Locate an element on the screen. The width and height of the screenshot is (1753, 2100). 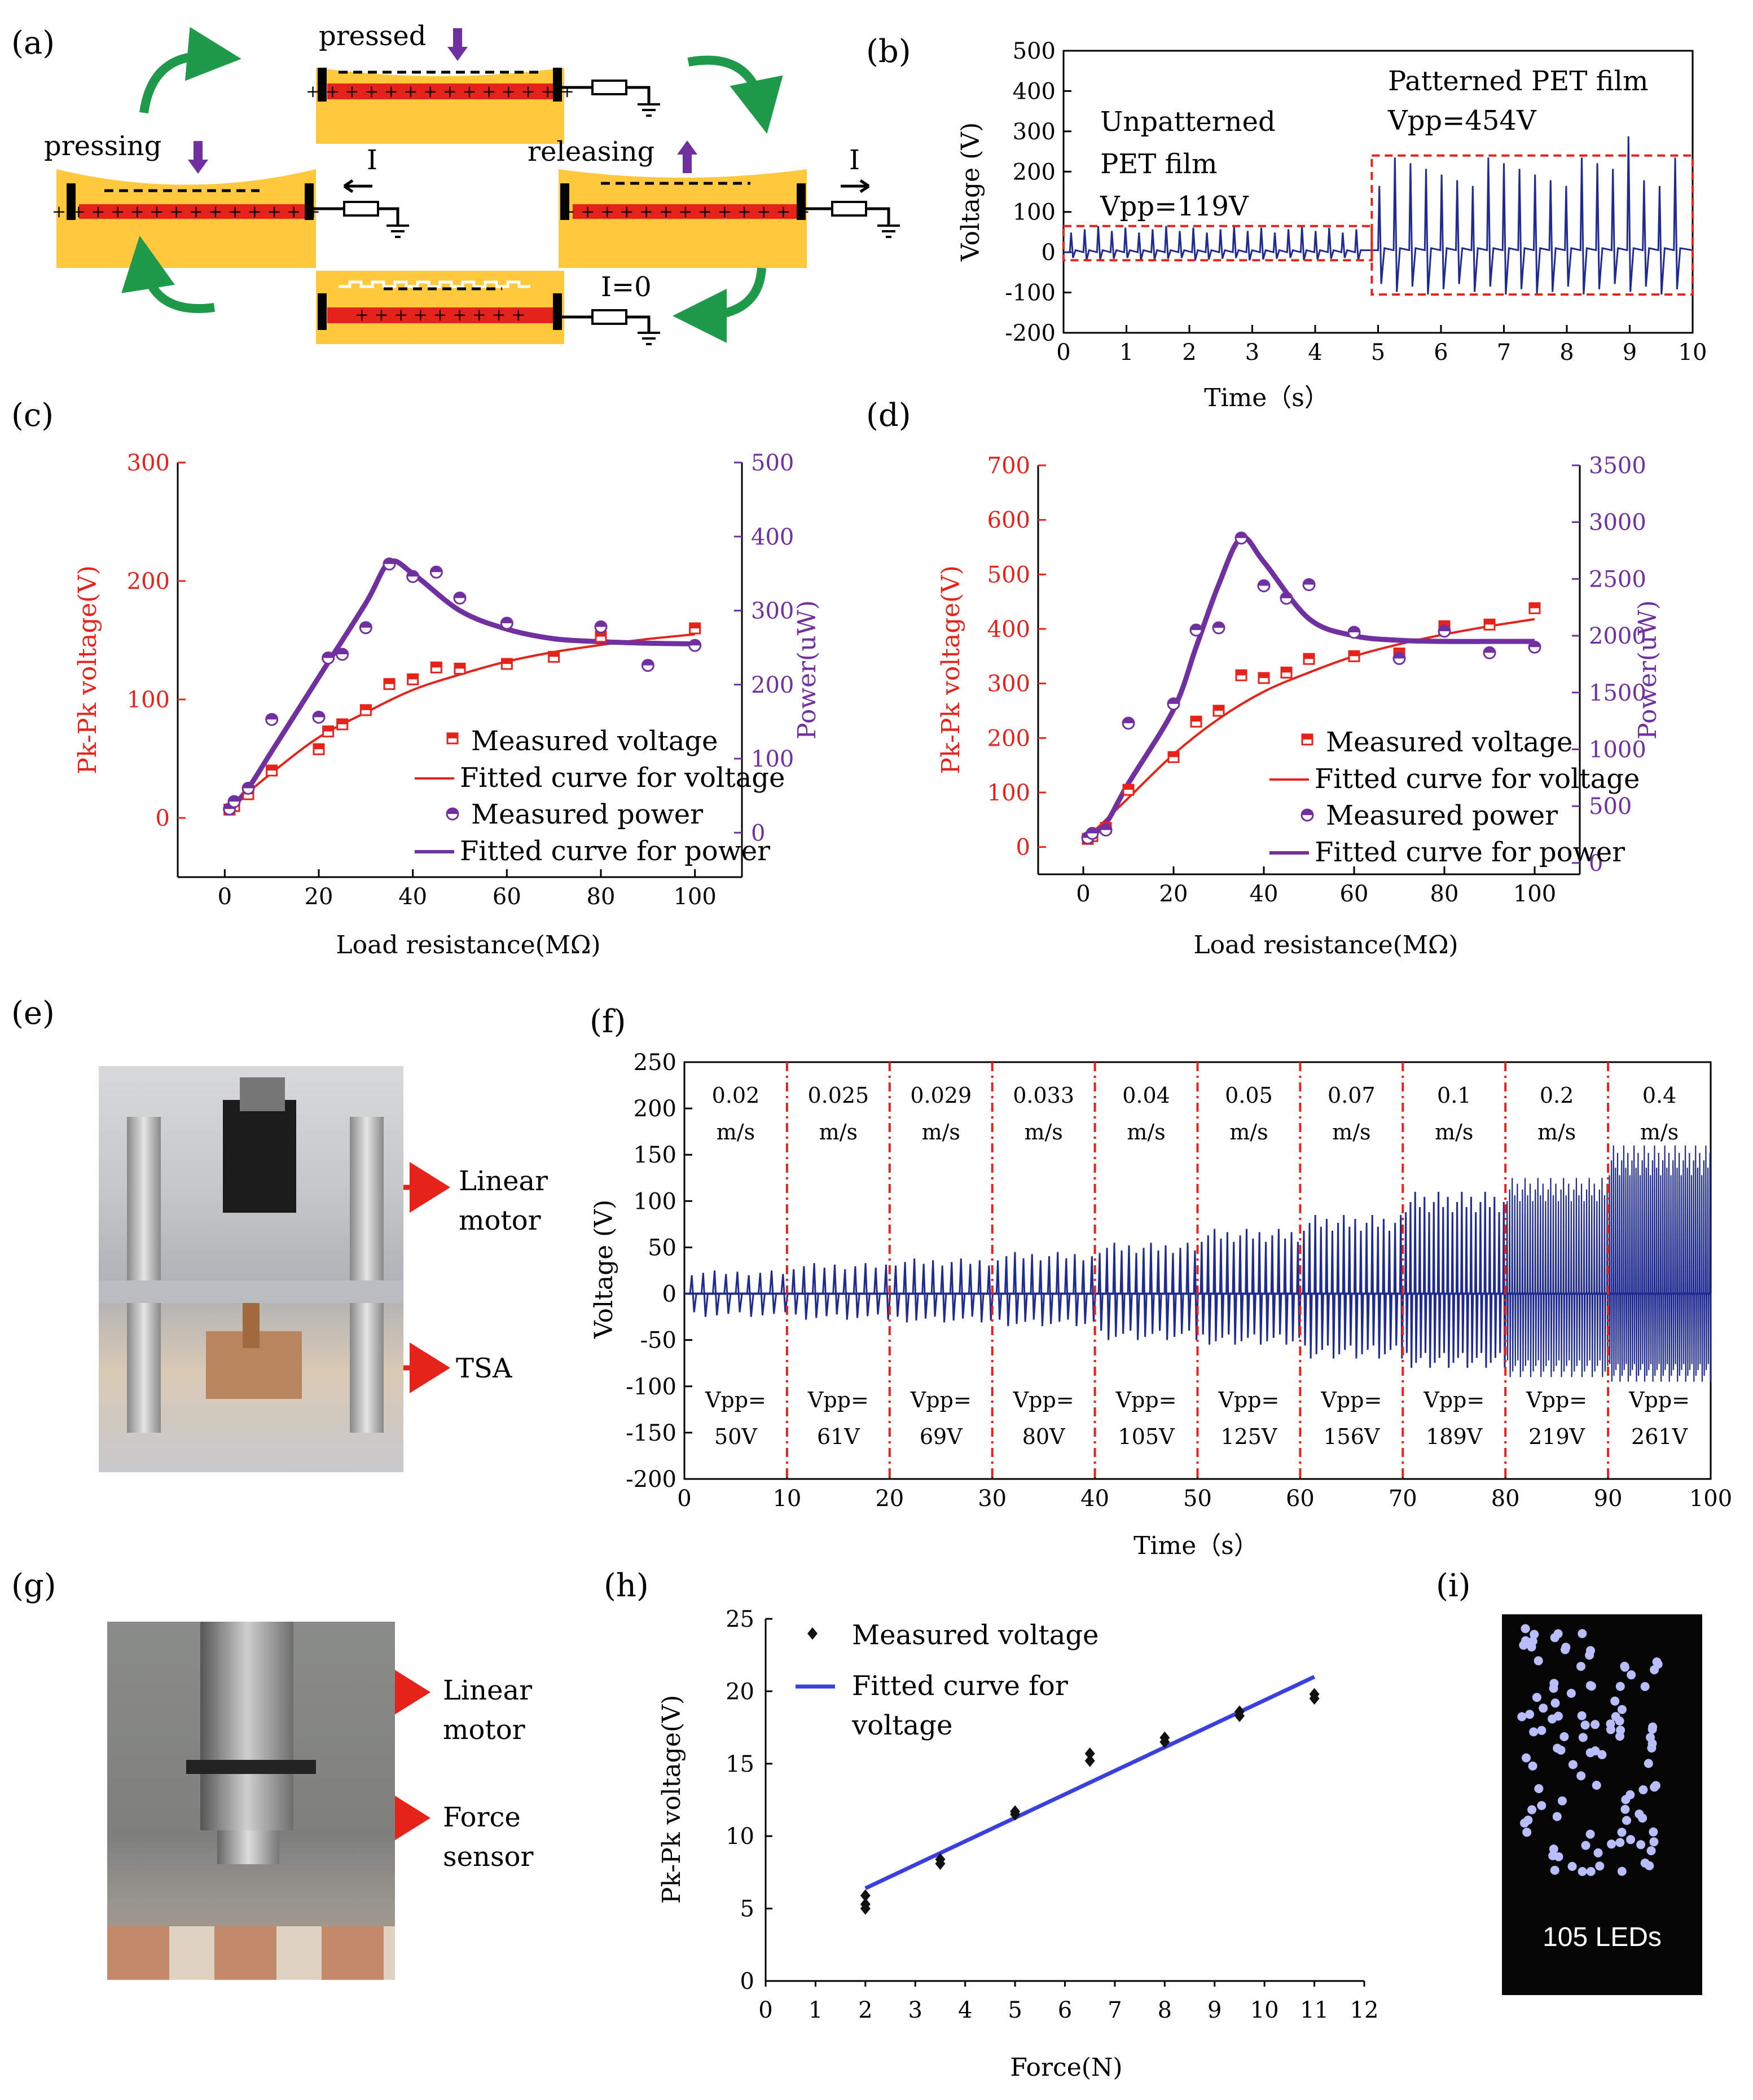
voltage-fit-line is located at coordinates (1309, 730).